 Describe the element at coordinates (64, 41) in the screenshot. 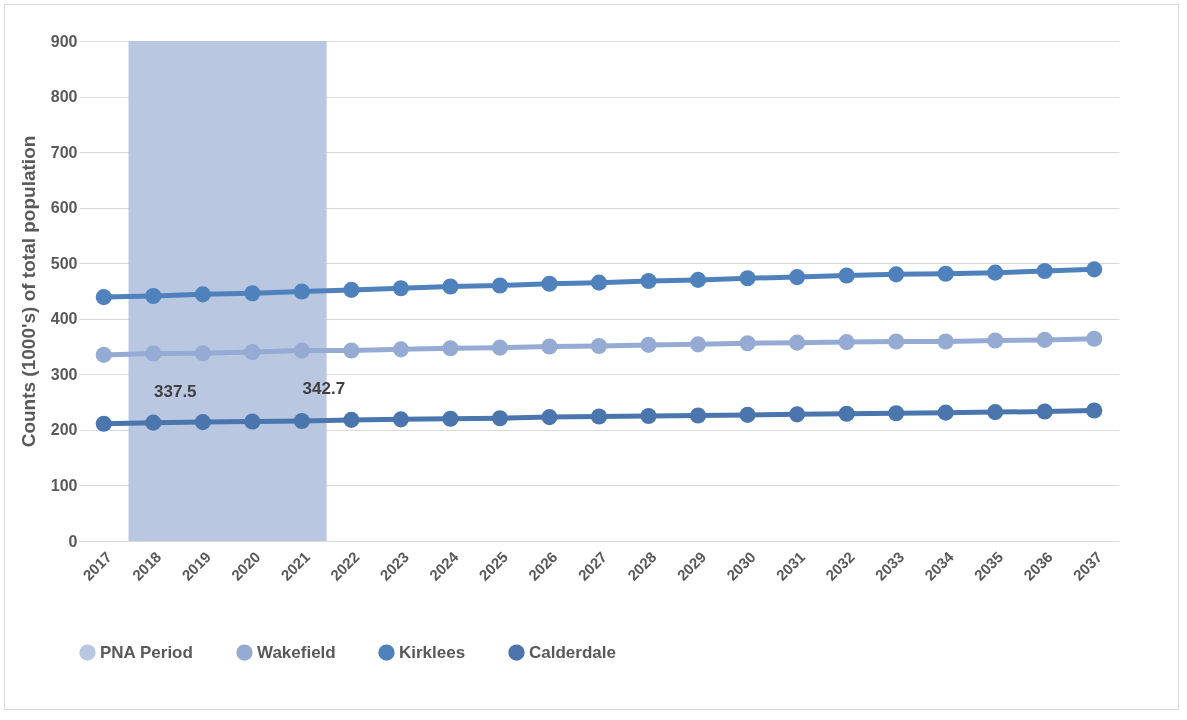

I see `y-tick-label: 900` at that location.